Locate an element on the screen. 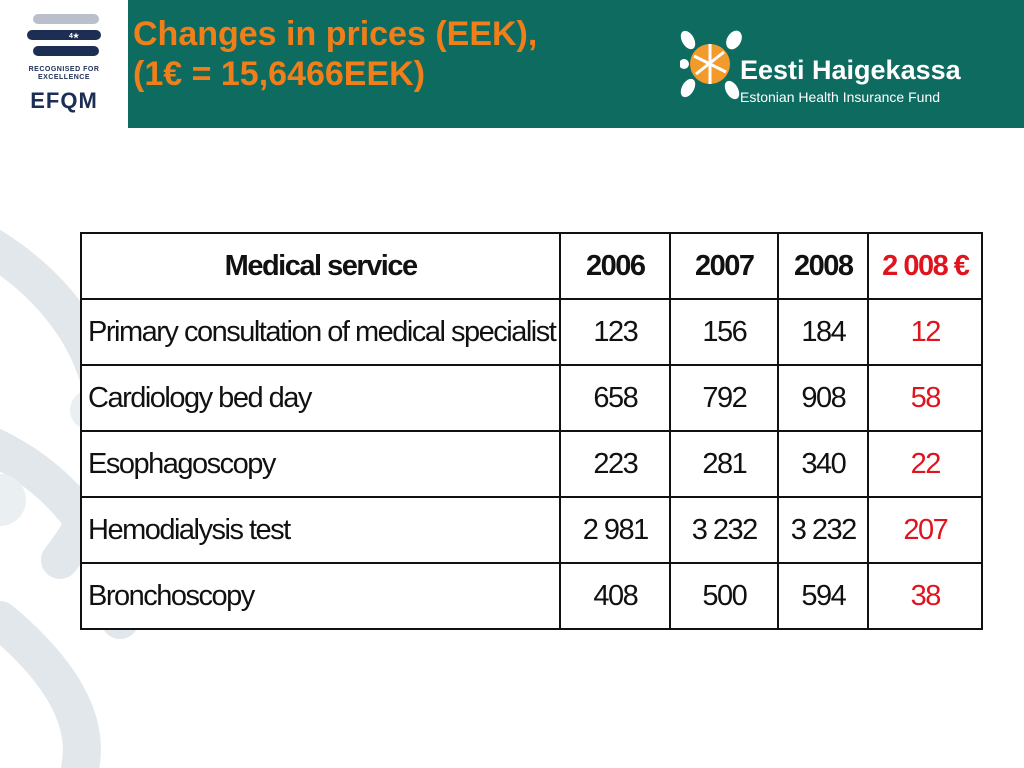 This screenshot has width=1024, height=768. table-row: Esophagoscopy 223 281 340 22 is located at coordinates (531, 464).